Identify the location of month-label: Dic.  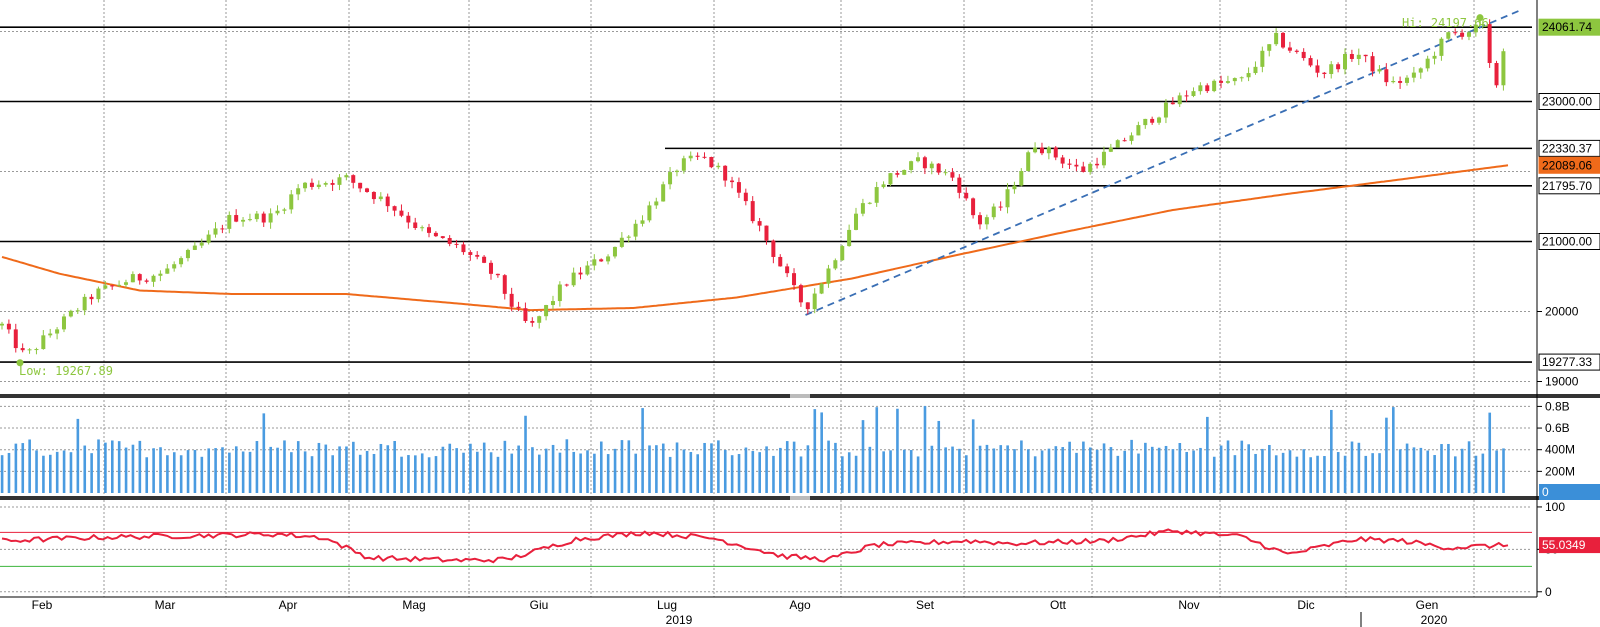
(1305, 605).